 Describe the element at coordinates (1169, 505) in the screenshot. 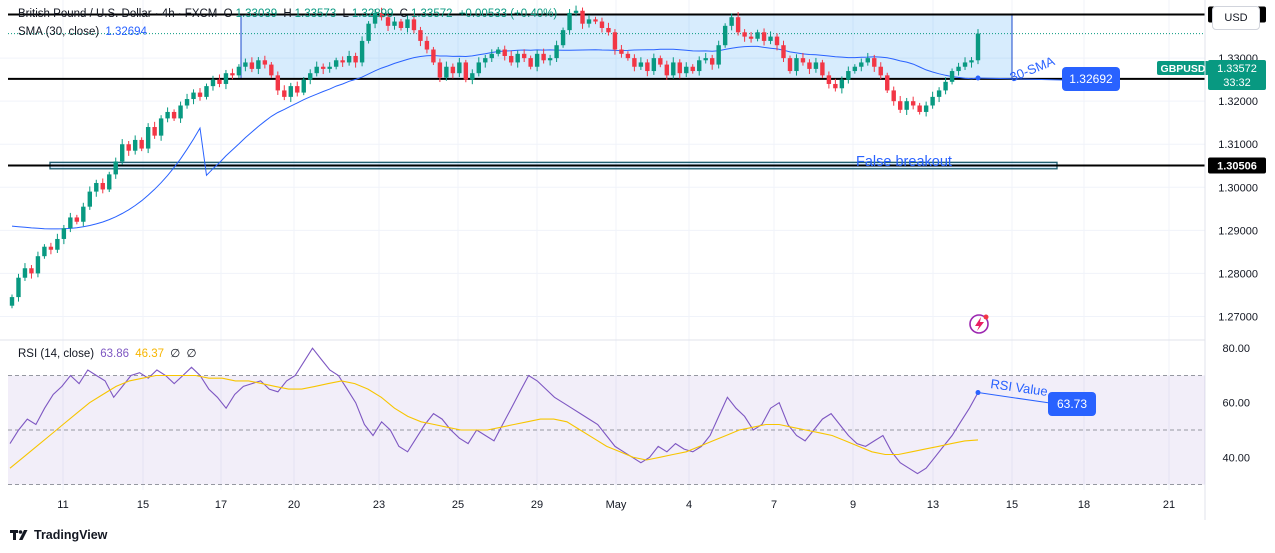

I see `time-tick-label: 21` at that location.